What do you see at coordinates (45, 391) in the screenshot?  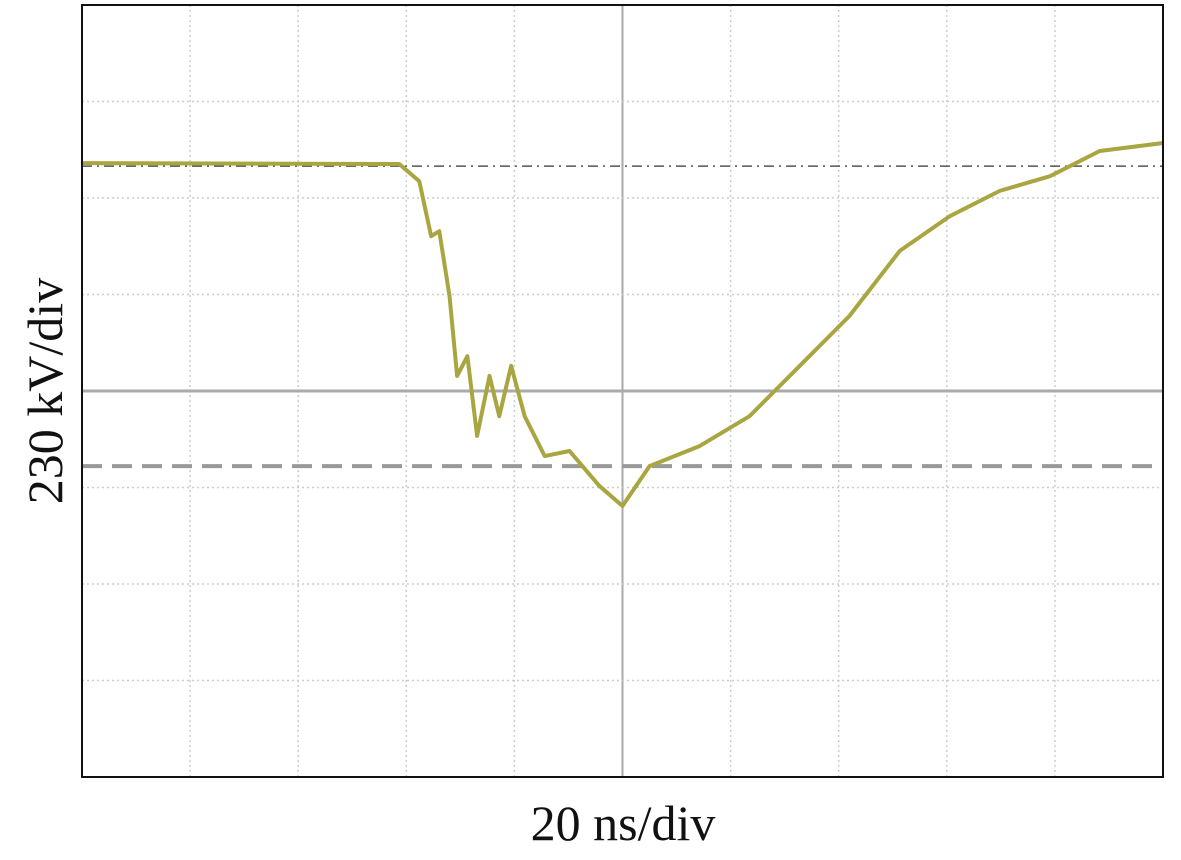 I see `y-axis-label: 230 kV/div` at bounding box center [45, 391].